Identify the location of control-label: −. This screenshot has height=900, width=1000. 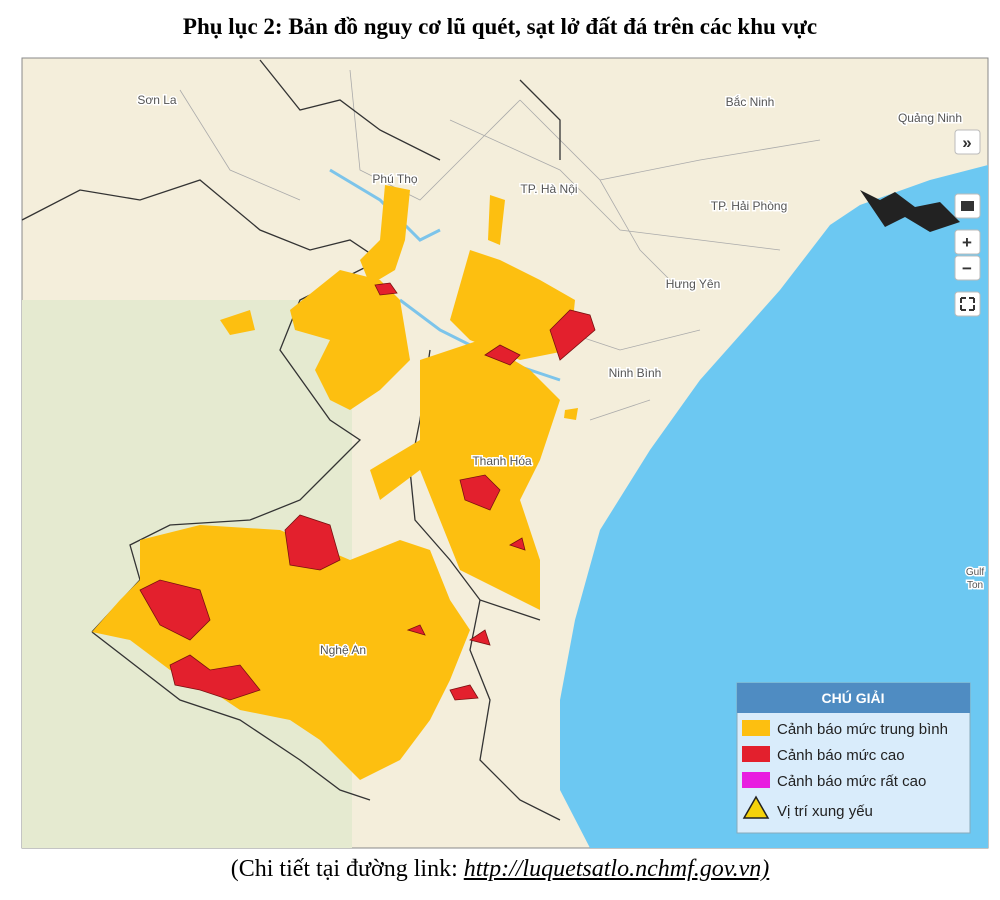
(967, 268).